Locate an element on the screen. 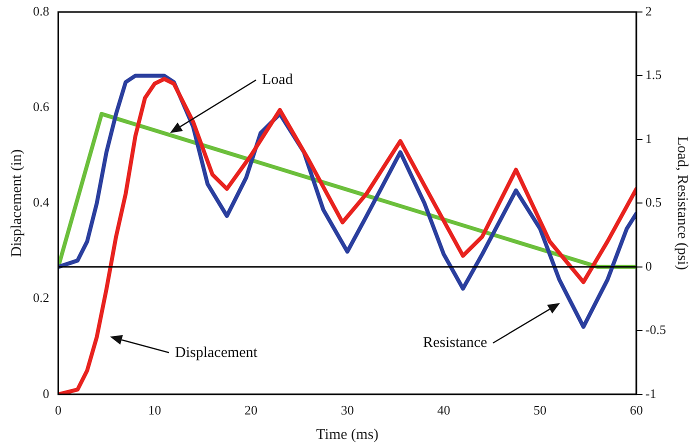 This screenshot has width=699, height=448. x-tick-label: 30 is located at coordinates (347, 410).